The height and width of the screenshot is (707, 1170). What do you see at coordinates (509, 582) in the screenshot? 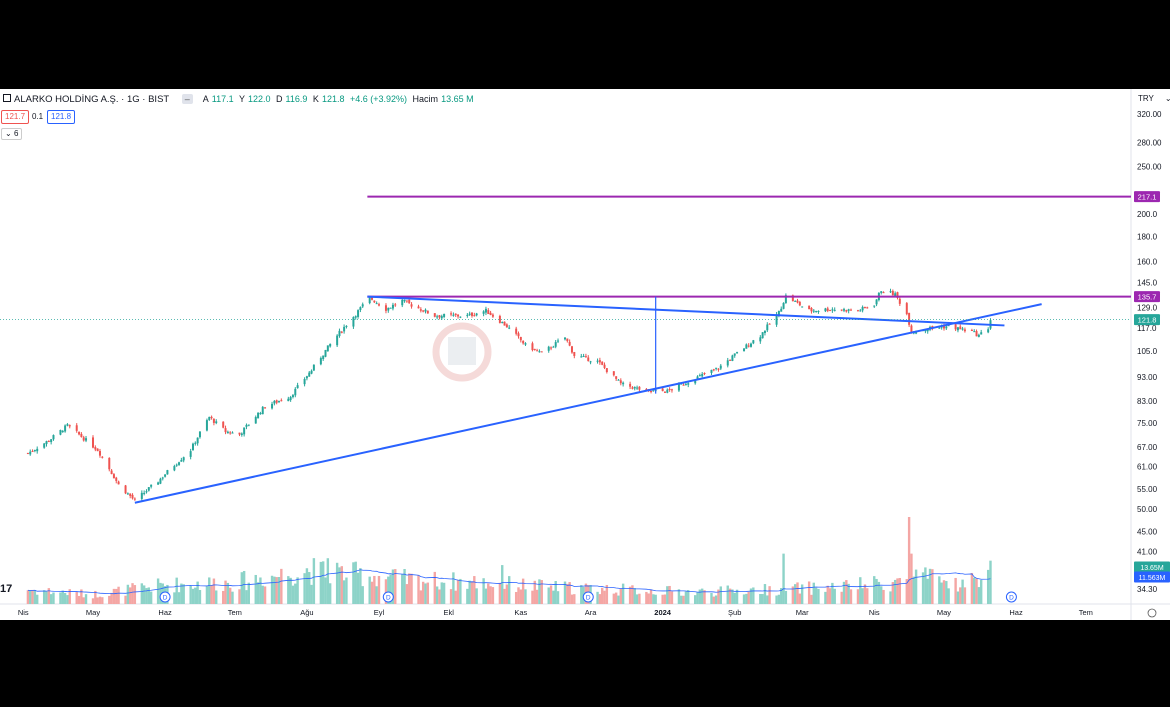
I see `volume-ma-line` at bounding box center [509, 582].